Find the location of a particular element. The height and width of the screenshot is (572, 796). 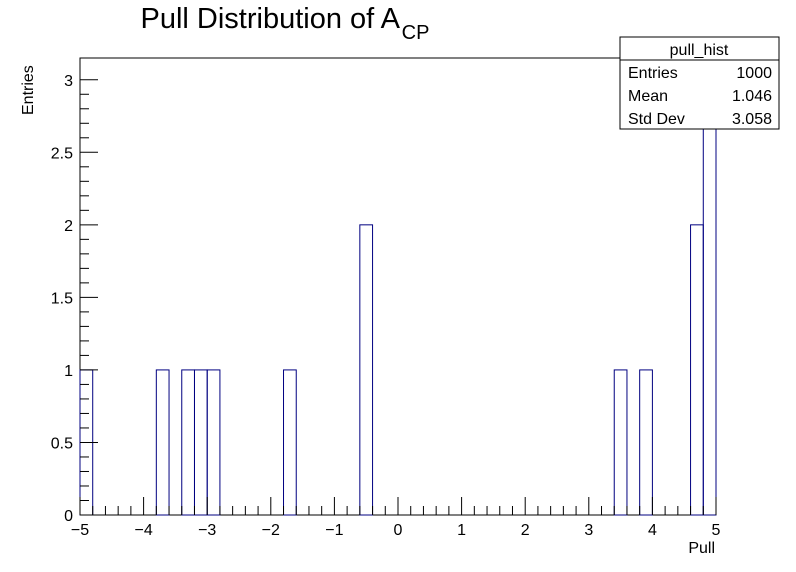

stats-mean-label: Mean is located at coordinates (648, 96).